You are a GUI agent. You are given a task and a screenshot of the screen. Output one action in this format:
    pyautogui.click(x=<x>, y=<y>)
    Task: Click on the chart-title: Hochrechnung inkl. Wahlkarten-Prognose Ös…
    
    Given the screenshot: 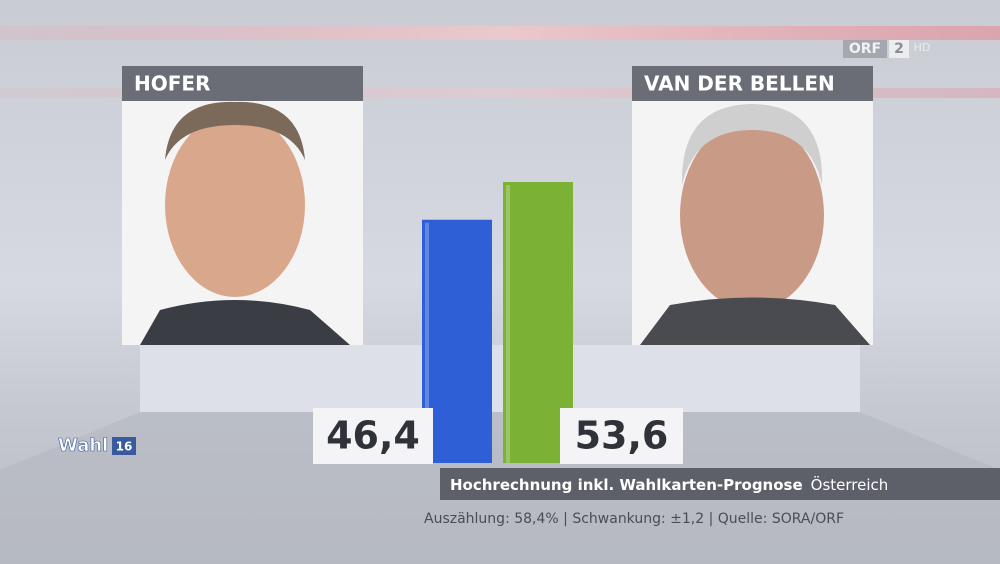 What is the action you would take?
    pyautogui.click(x=669, y=484)
    